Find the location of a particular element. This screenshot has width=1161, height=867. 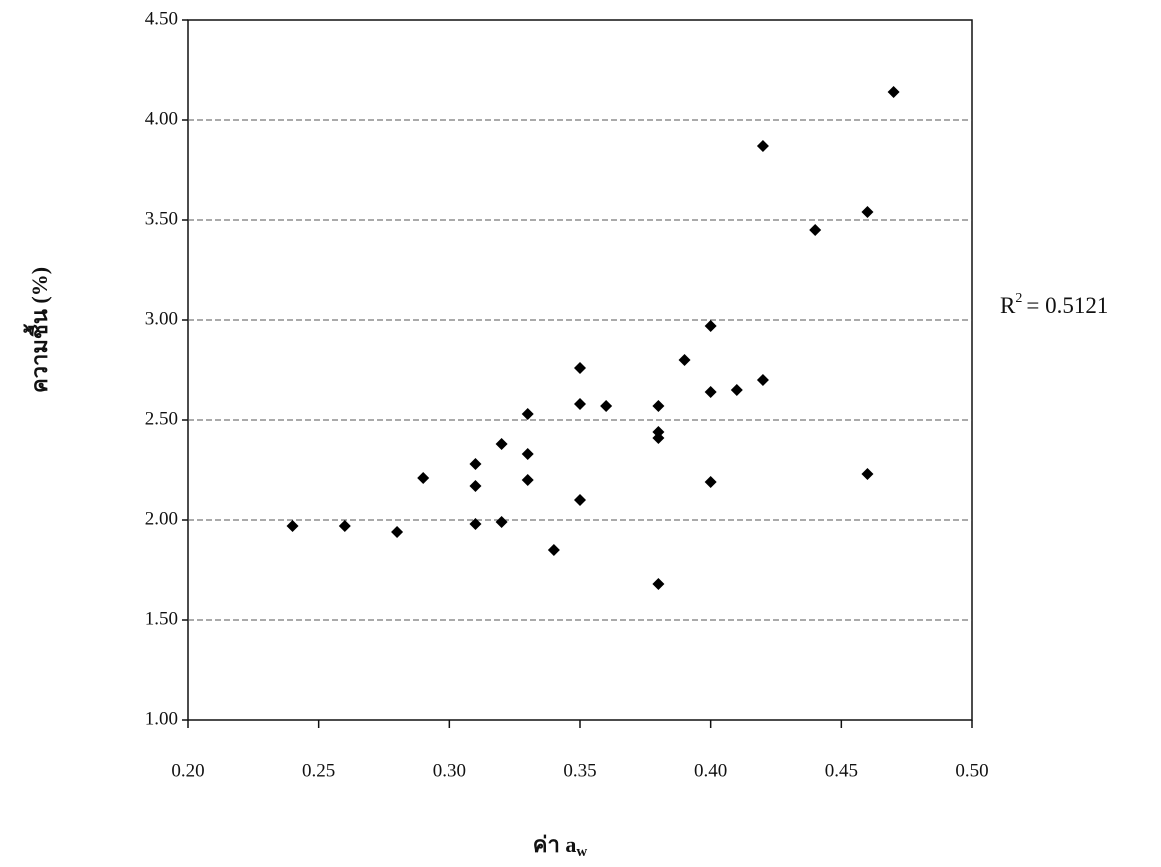

x-tick-label: 0.30 is located at coordinates (449, 770).